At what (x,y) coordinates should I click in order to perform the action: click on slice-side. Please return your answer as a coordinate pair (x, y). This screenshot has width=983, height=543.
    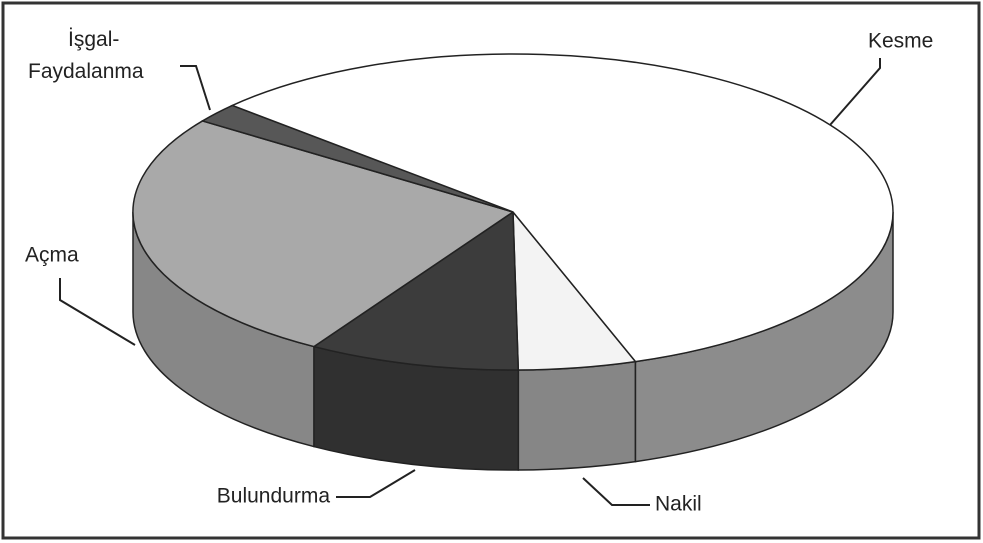
    Looking at the image, I should click on (577, 415).